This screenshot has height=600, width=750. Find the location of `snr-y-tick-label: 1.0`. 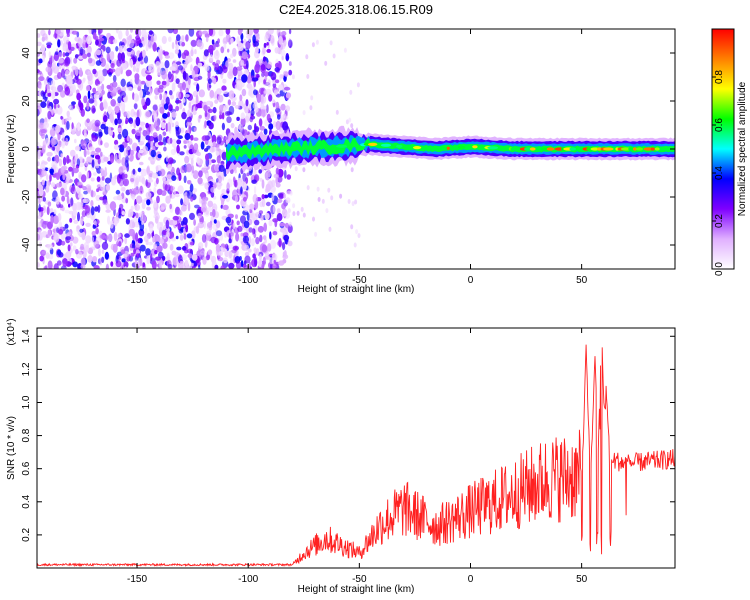

snr-y-tick-label: 1.0 is located at coordinates (26, 402).